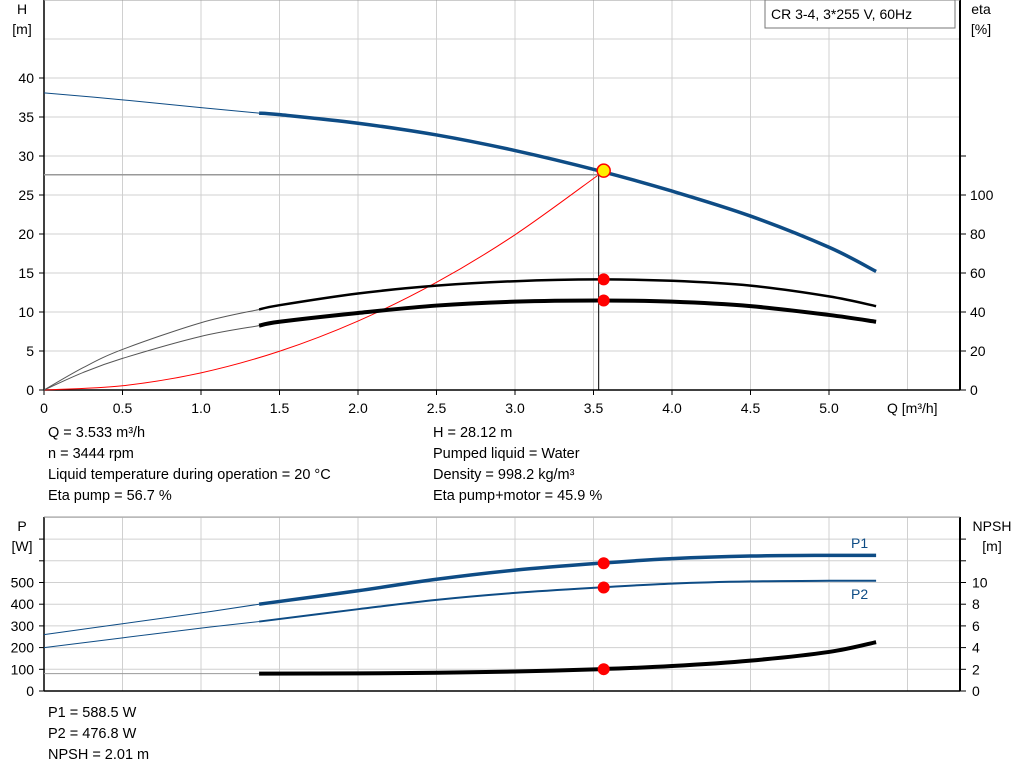 This screenshot has height=781, width=1024. What do you see at coordinates (23, 626) in the screenshot?
I see `p-tick-label: 300` at bounding box center [23, 626].